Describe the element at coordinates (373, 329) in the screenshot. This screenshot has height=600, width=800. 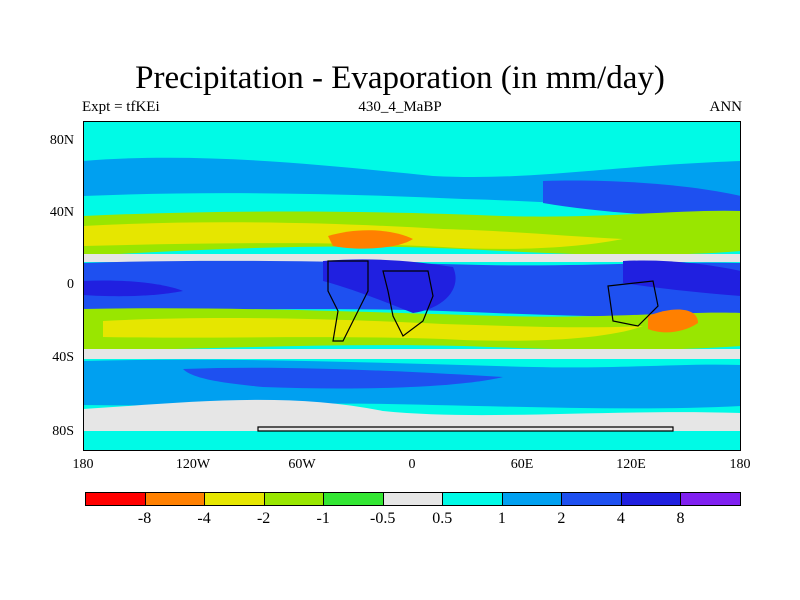
I see `band-south-subtropics-yellow` at that location.